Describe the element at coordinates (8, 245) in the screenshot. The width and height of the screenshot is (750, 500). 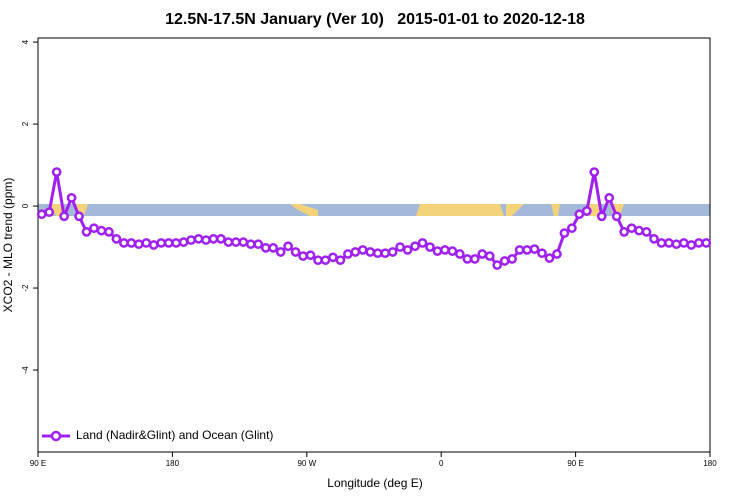
I see `y-axis-label: XCO2 - MLO trend (ppm)` at that location.